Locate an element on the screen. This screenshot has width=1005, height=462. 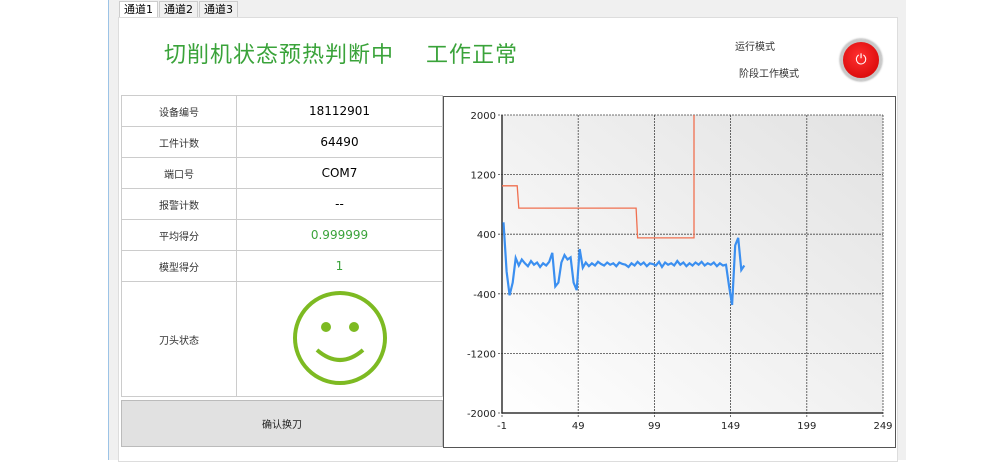
tab-channel-2: 通道2 is located at coordinates (178, 9).